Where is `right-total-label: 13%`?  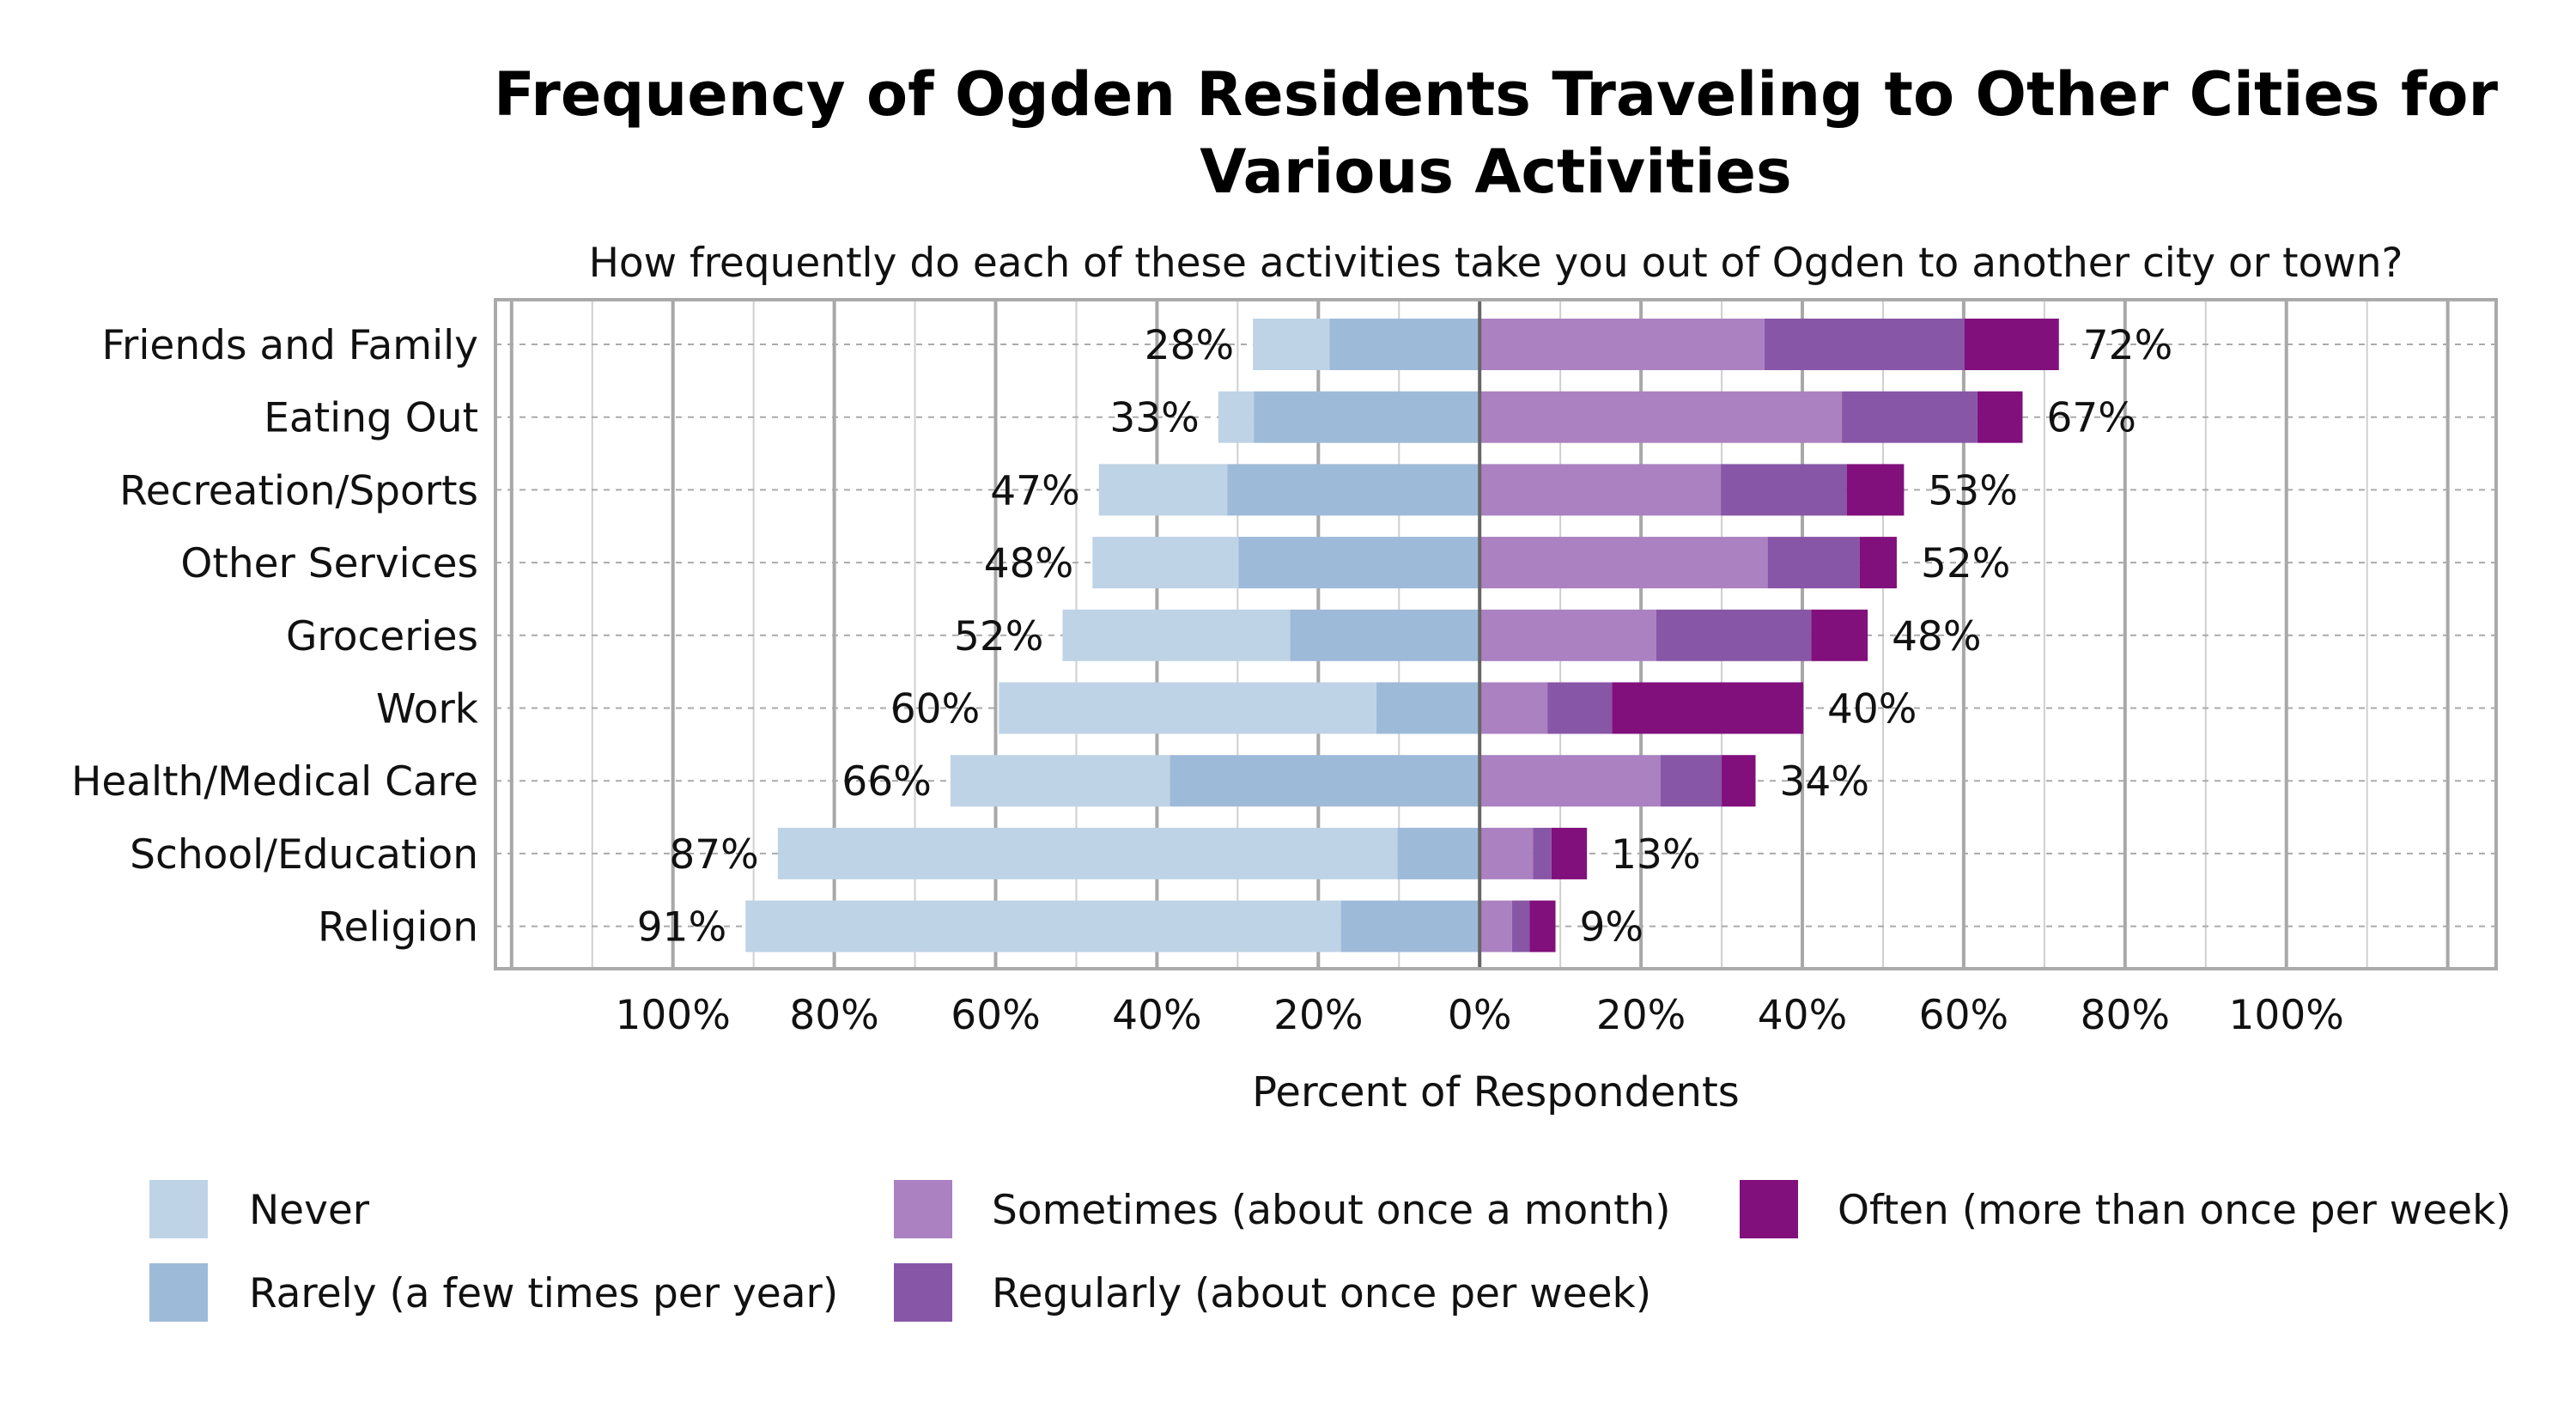 right-total-label: 13% is located at coordinates (1656, 855).